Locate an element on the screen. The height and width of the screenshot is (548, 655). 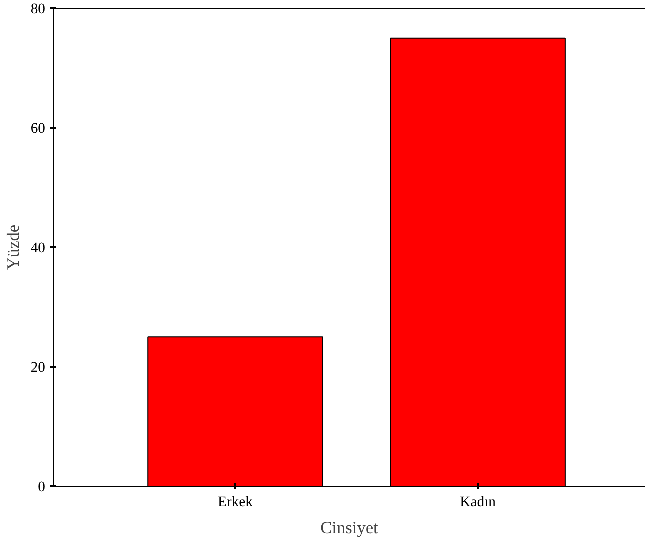
y-tick-label: 0 is located at coordinates (42, 488).